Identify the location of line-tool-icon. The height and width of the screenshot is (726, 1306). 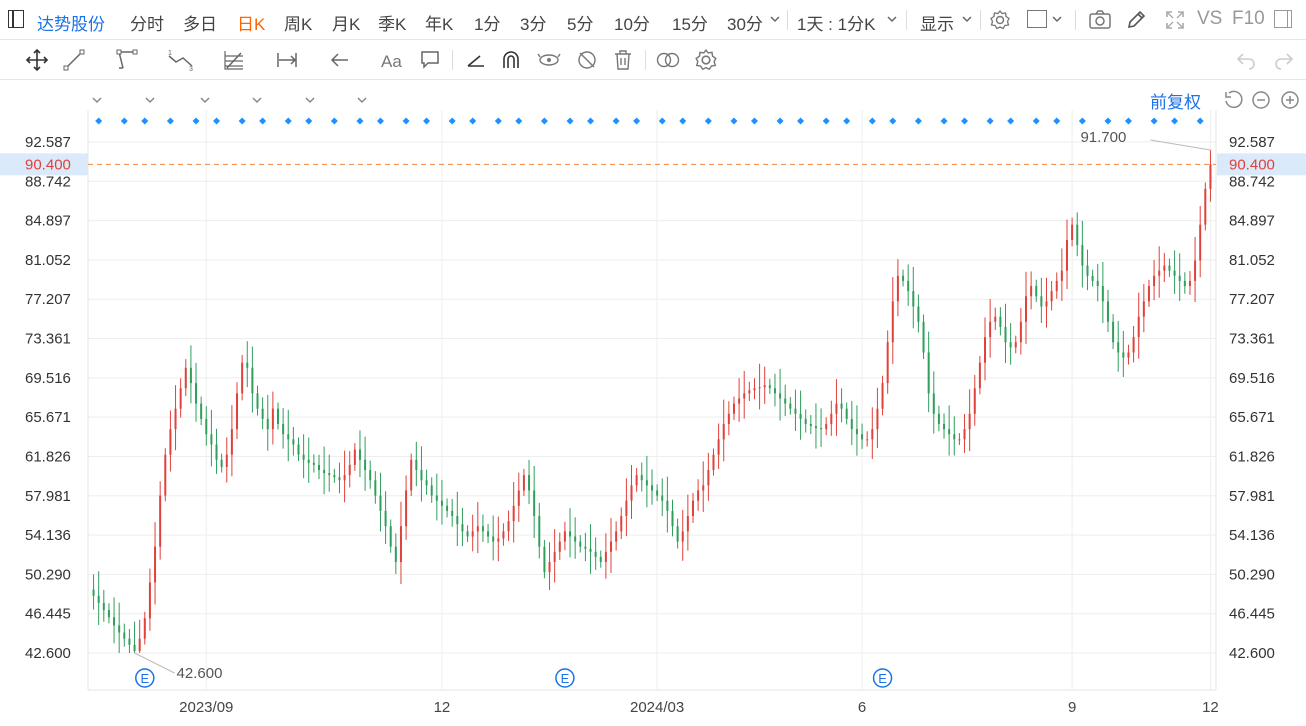
(74, 60).